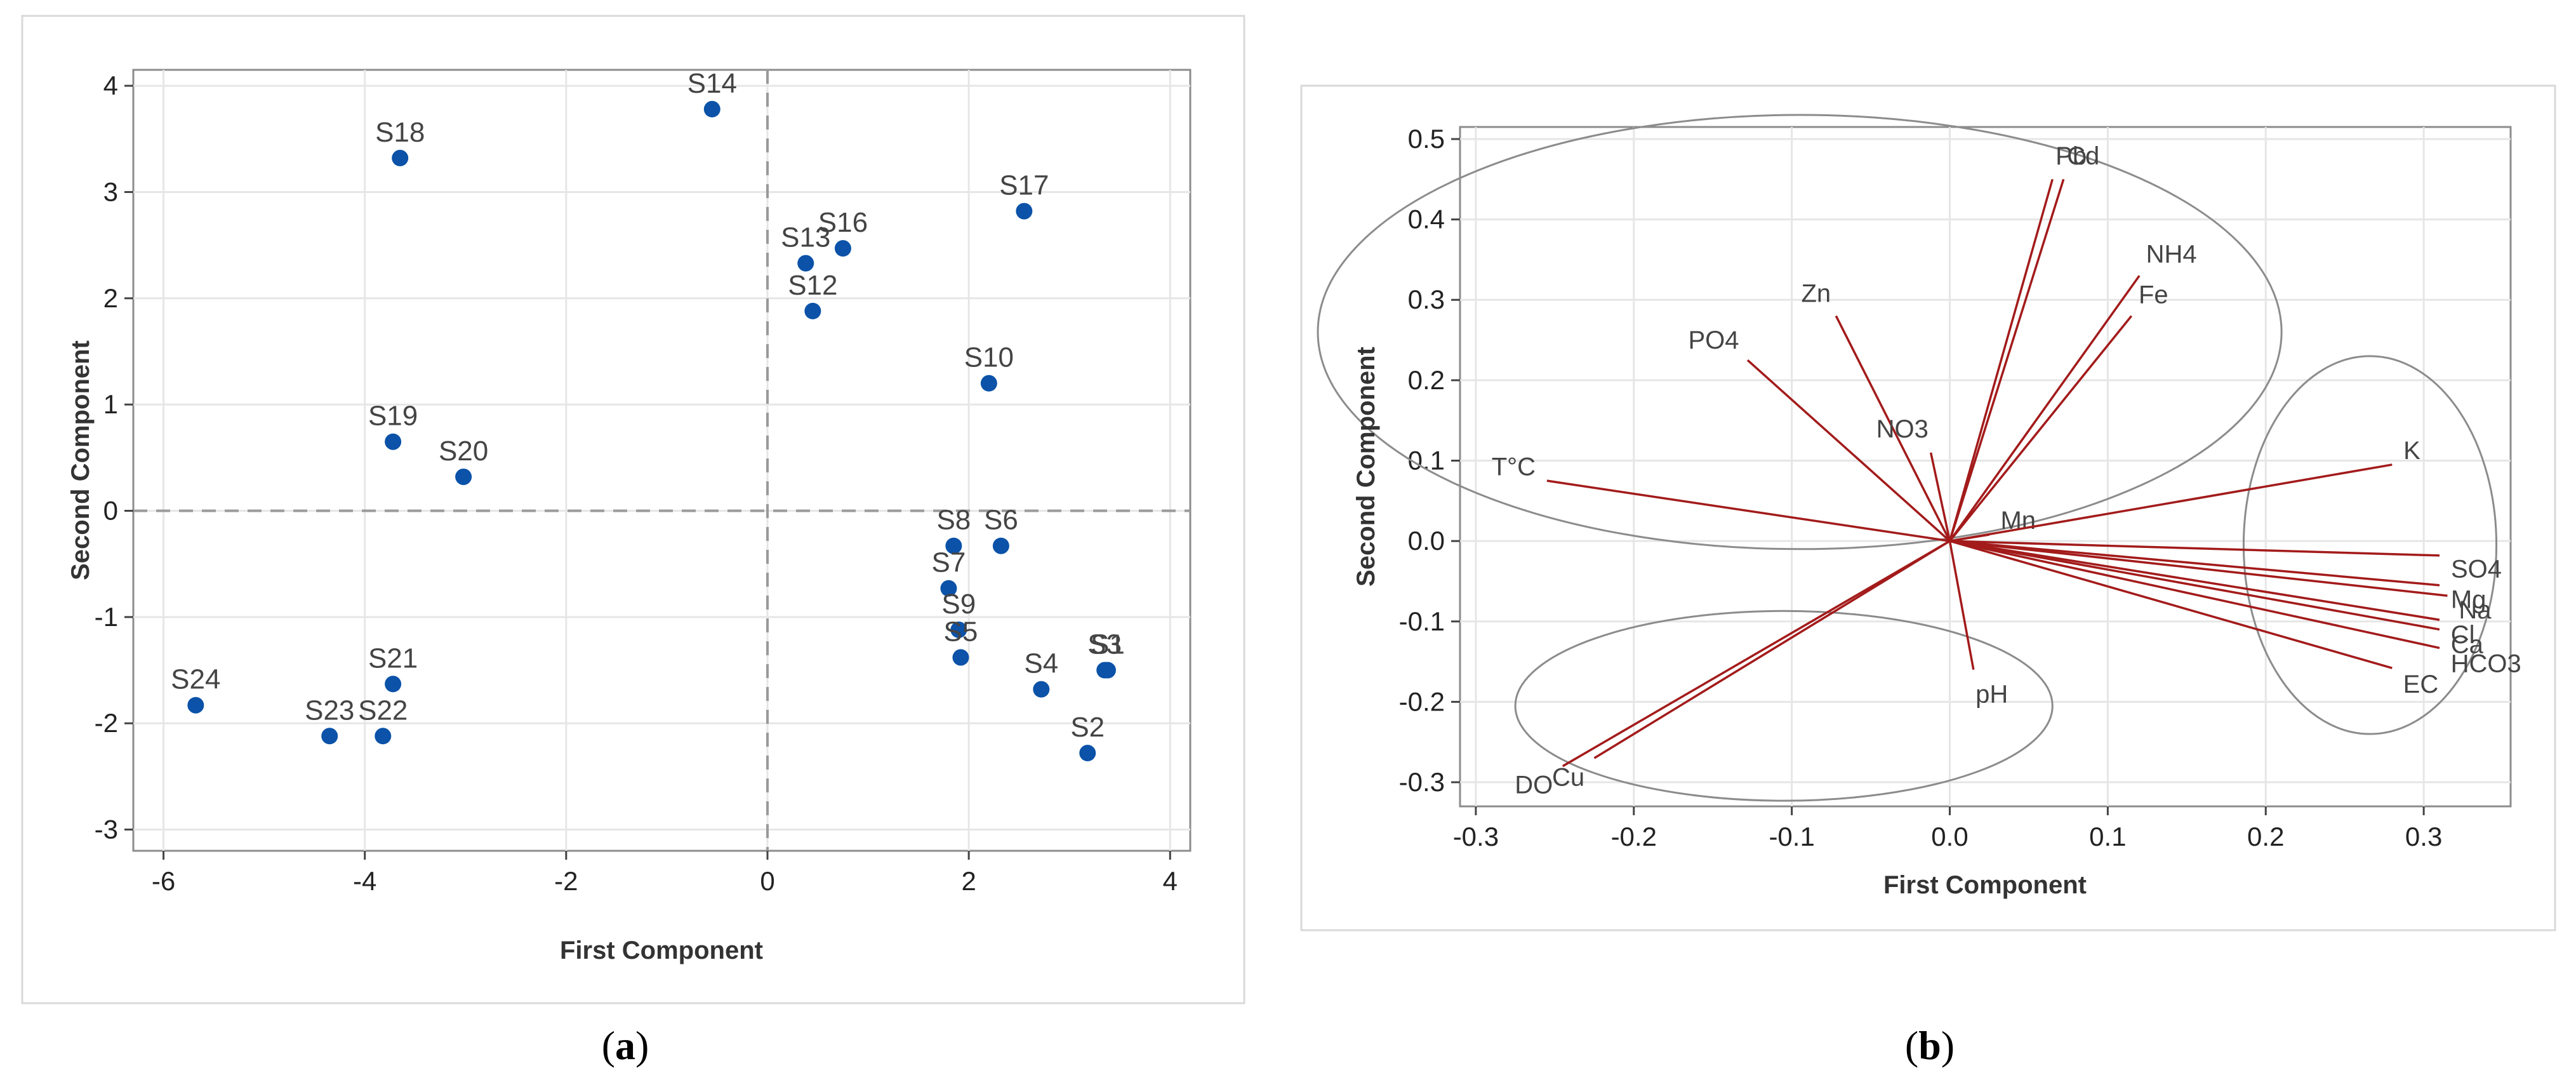 This screenshot has width=2576, height=1087. What do you see at coordinates (110, 298) in the screenshot?
I see `y-tick-label: 2` at bounding box center [110, 298].